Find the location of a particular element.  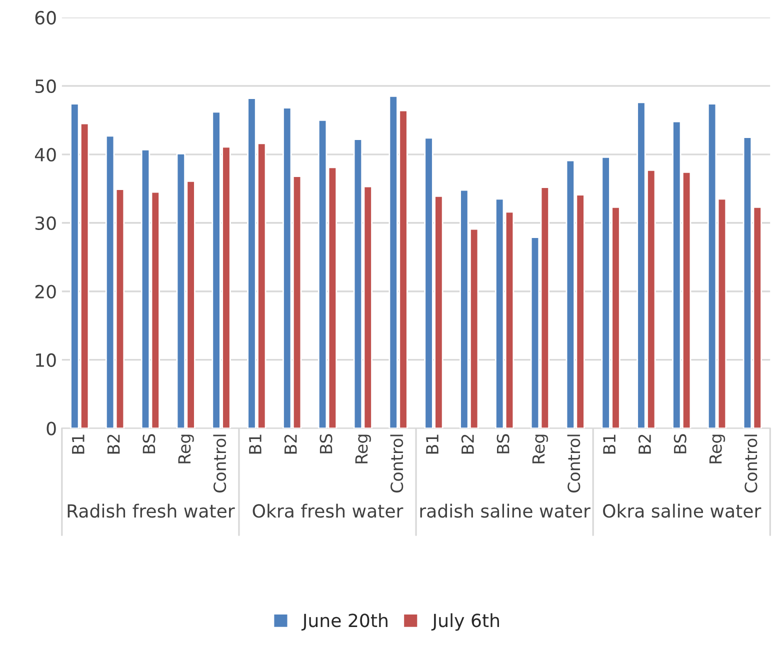

text: Okra saline water is located at coordinates (682, 511).